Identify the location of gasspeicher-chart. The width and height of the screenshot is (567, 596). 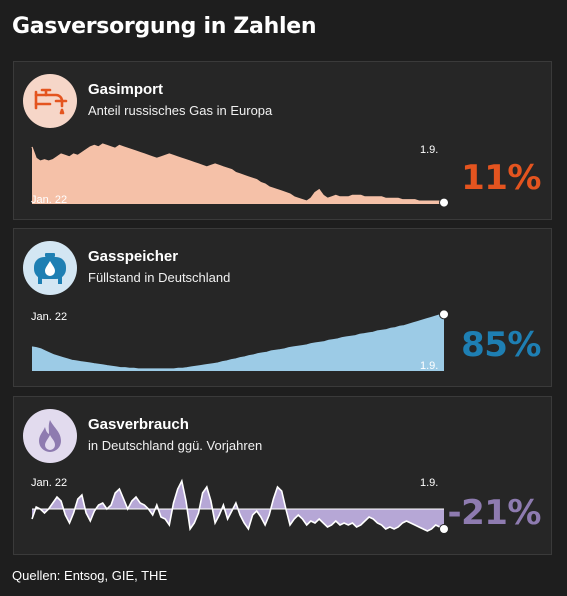
(239, 340).